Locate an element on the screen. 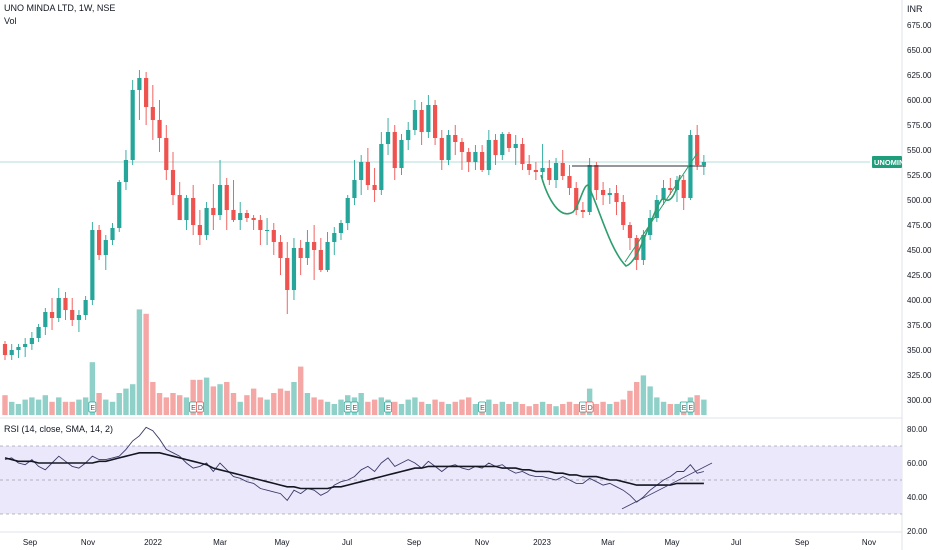  time-tick-label: Nov is located at coordinates (482, 542).